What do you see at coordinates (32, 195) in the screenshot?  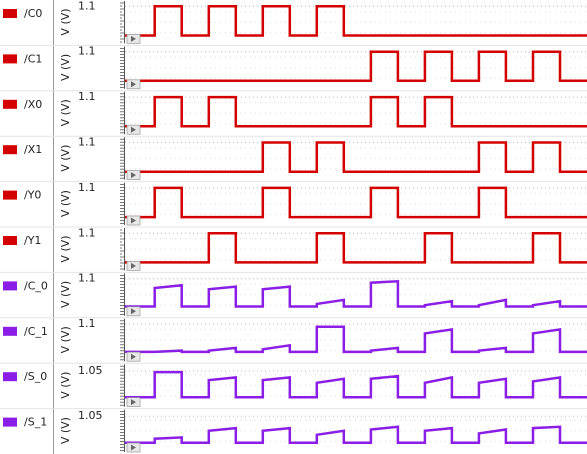 I see `legend-label: /Y0` at bounding box center [32, 195].